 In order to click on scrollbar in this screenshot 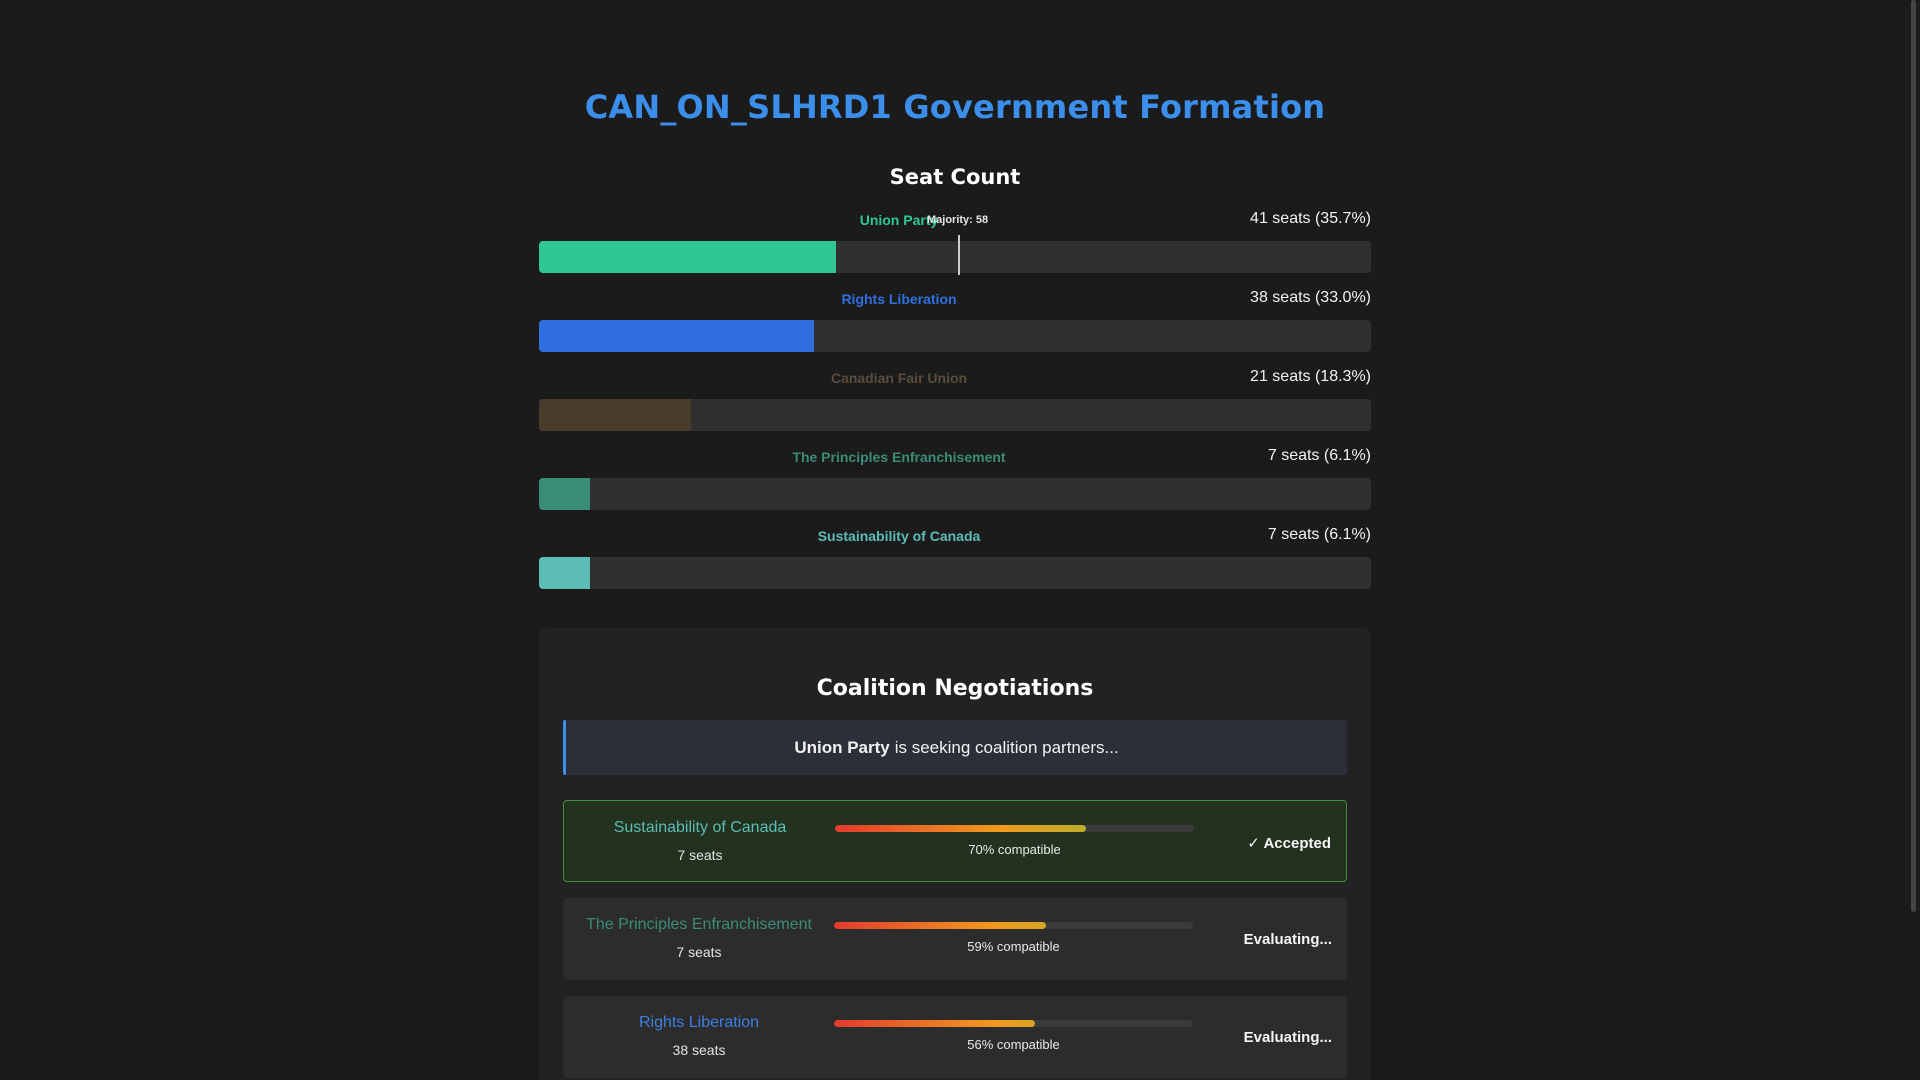, I will do `click(1913, 540)`.